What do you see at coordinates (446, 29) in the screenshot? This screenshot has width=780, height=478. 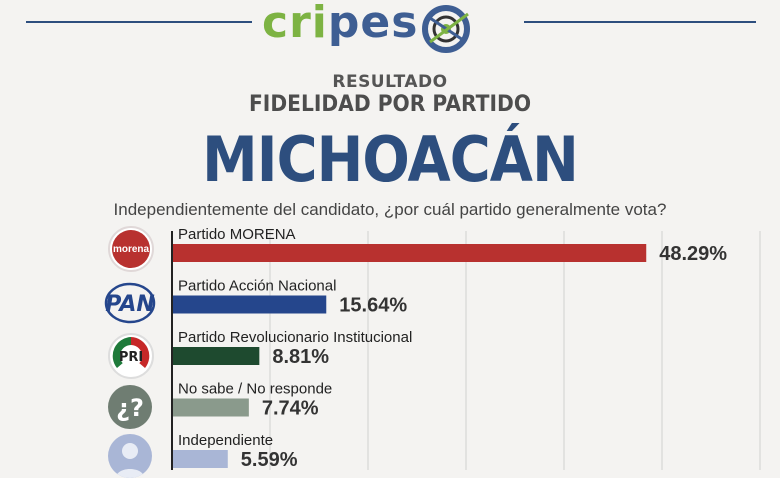 I see `target-icon` at bounding box center [446, 29].